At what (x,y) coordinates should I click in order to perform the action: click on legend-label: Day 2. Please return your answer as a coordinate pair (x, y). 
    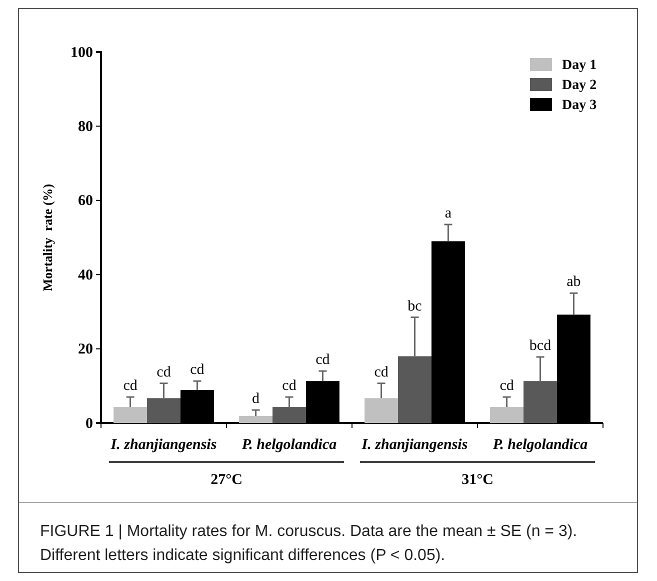
    Looking at the image, I should click on (579, 85).